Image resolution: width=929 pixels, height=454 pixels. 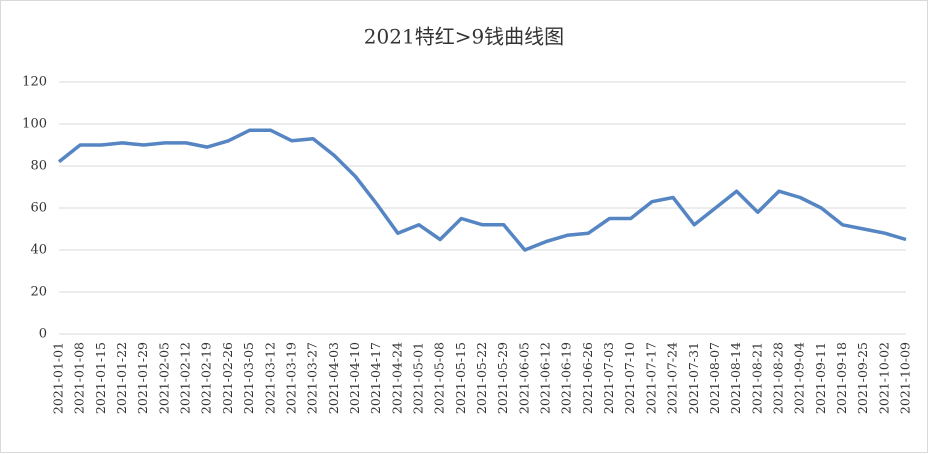 What do you see at coordinates (608, 378) in the screenshot?
I see `x-tick-label: 2021-07-03` at bounding box center [608, 378].